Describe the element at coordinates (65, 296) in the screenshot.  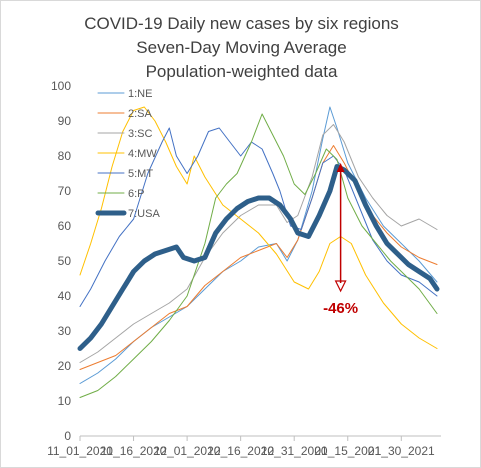
I see `y-tick-label: 40` at that location.